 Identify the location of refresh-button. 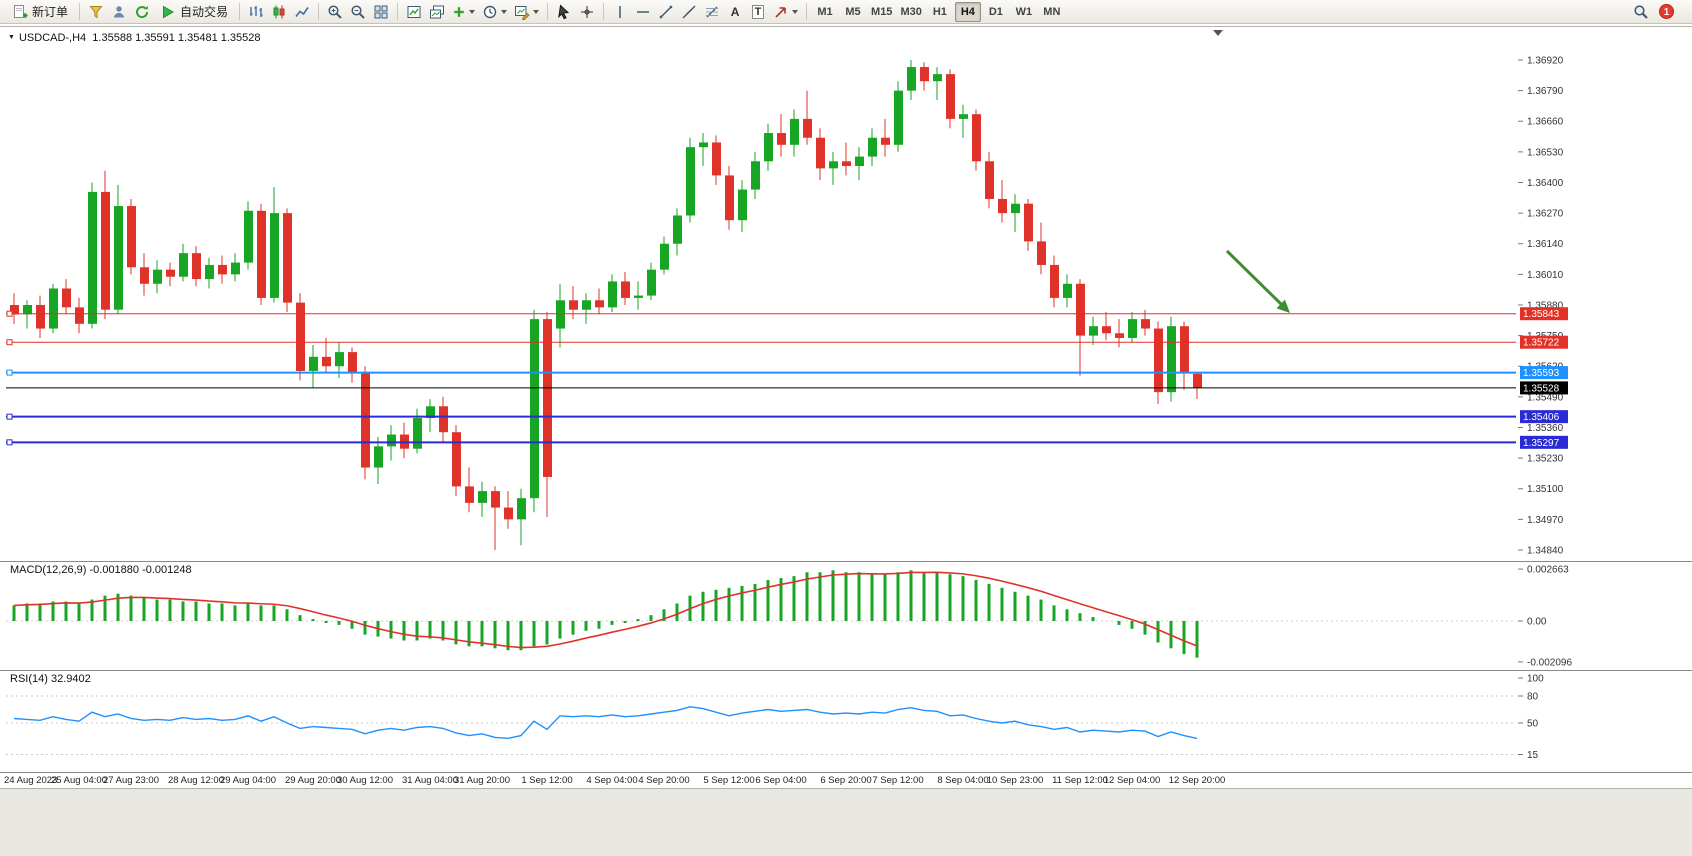
(142, 12).